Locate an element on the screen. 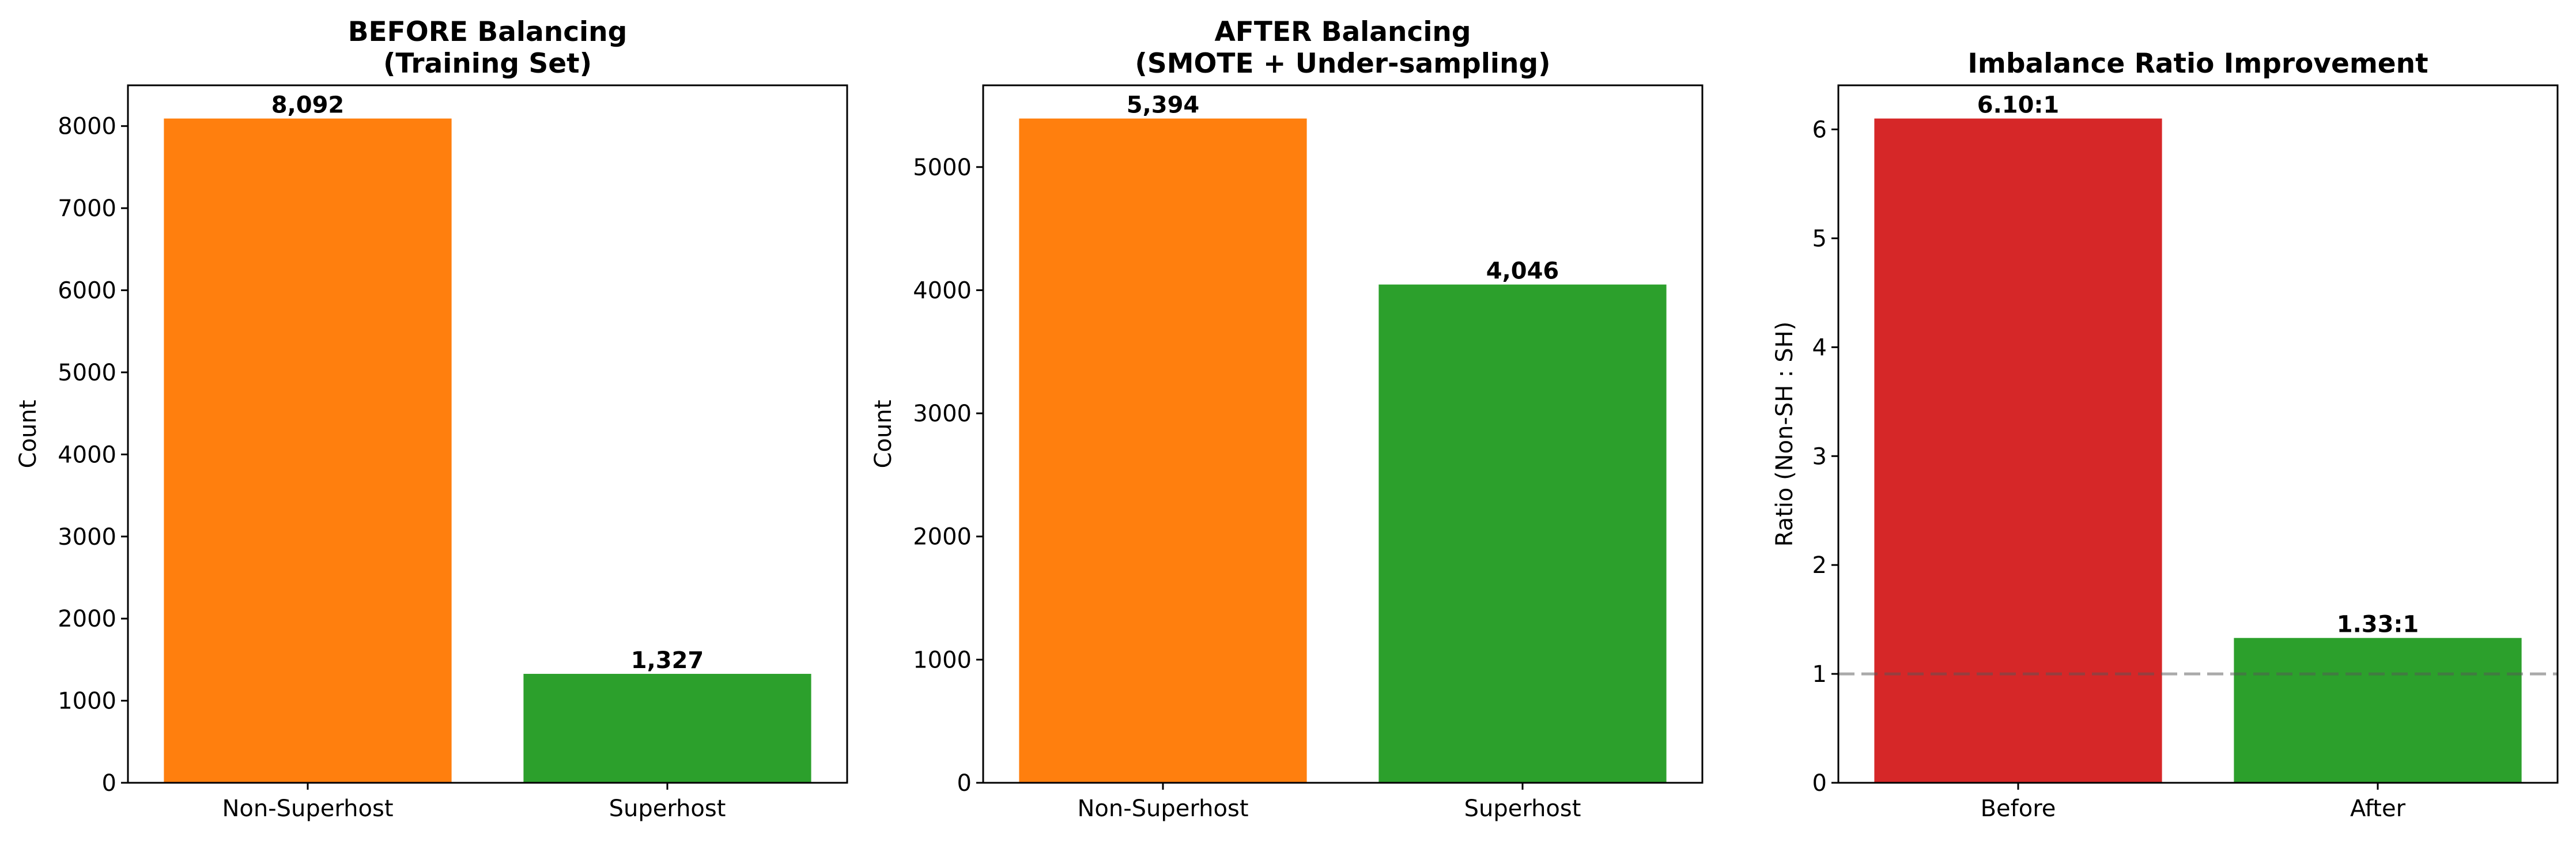 This screenshot has width=2576, height=841. bar-value-label: 5,394 is located at coordinates (1163, 105).